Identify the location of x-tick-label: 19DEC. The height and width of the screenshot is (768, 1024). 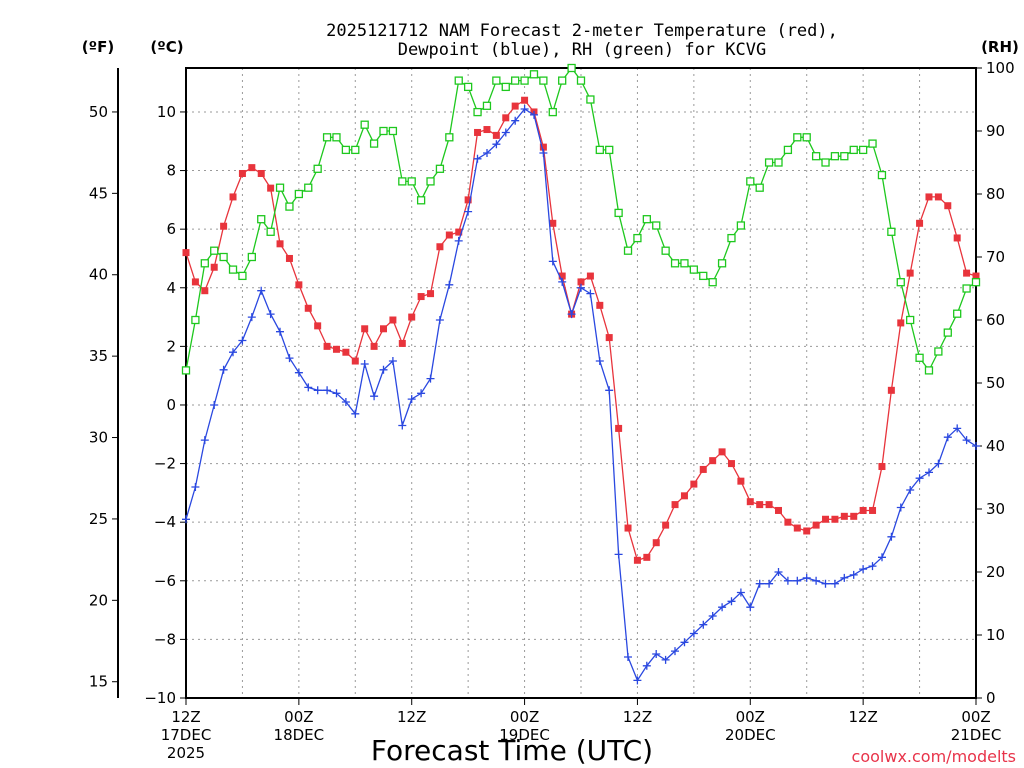
(524, 735).